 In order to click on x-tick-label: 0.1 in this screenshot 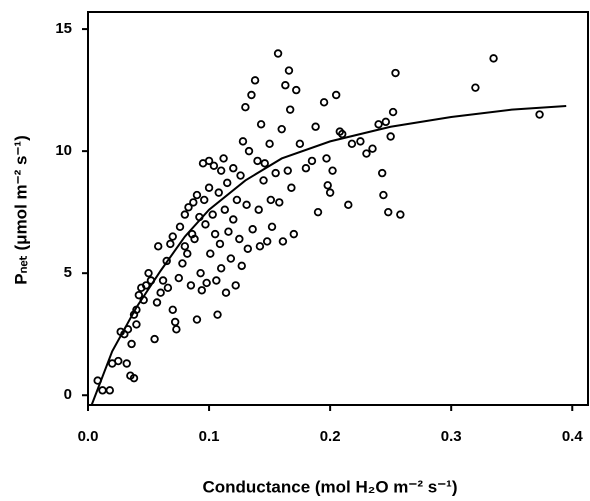, I will do `click(209, 436)`.